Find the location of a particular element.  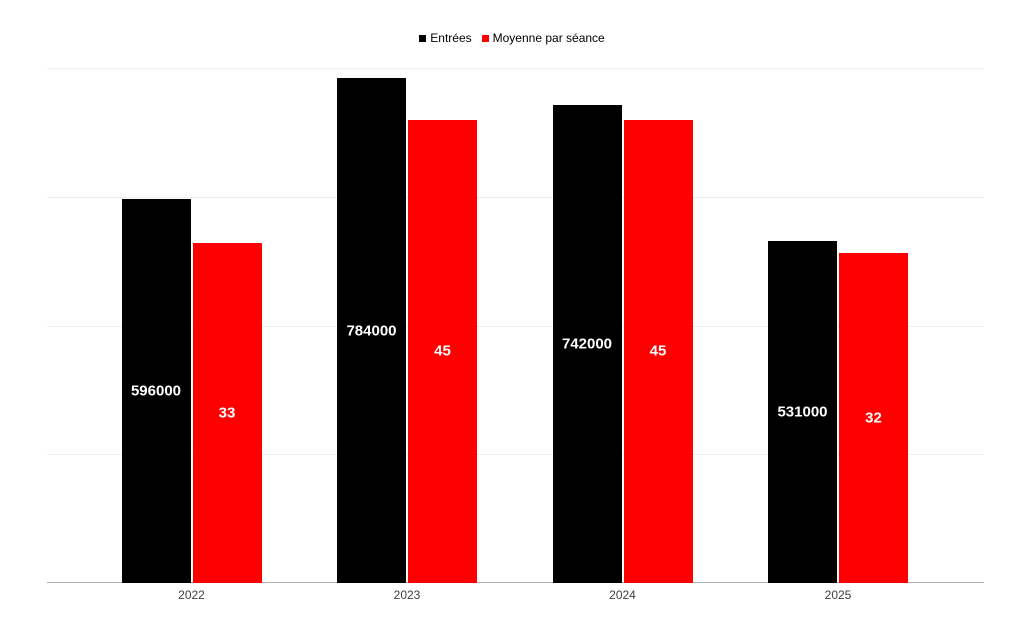

x-axis-label-2024: 2024 is located at coordinates (622, 595).